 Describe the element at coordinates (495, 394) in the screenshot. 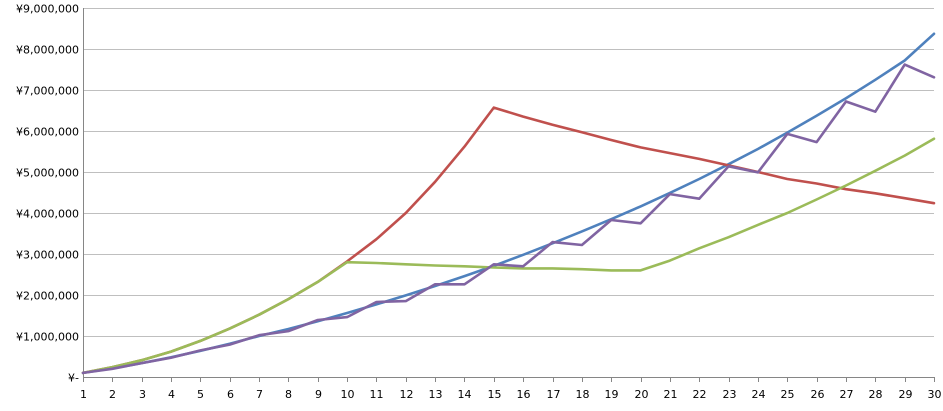

I see `x-tick-label: 15` at that location.